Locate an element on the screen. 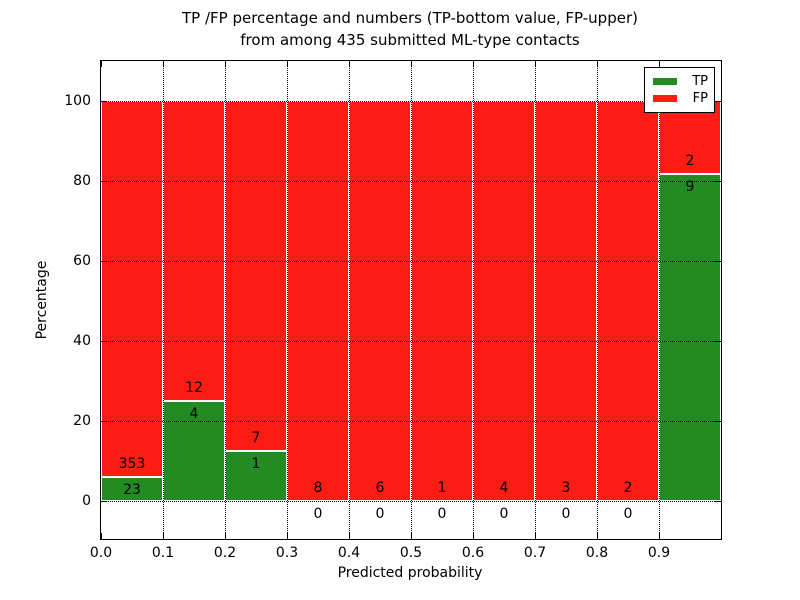  fp-count-label: 353 is located at coordinates (132, 463).